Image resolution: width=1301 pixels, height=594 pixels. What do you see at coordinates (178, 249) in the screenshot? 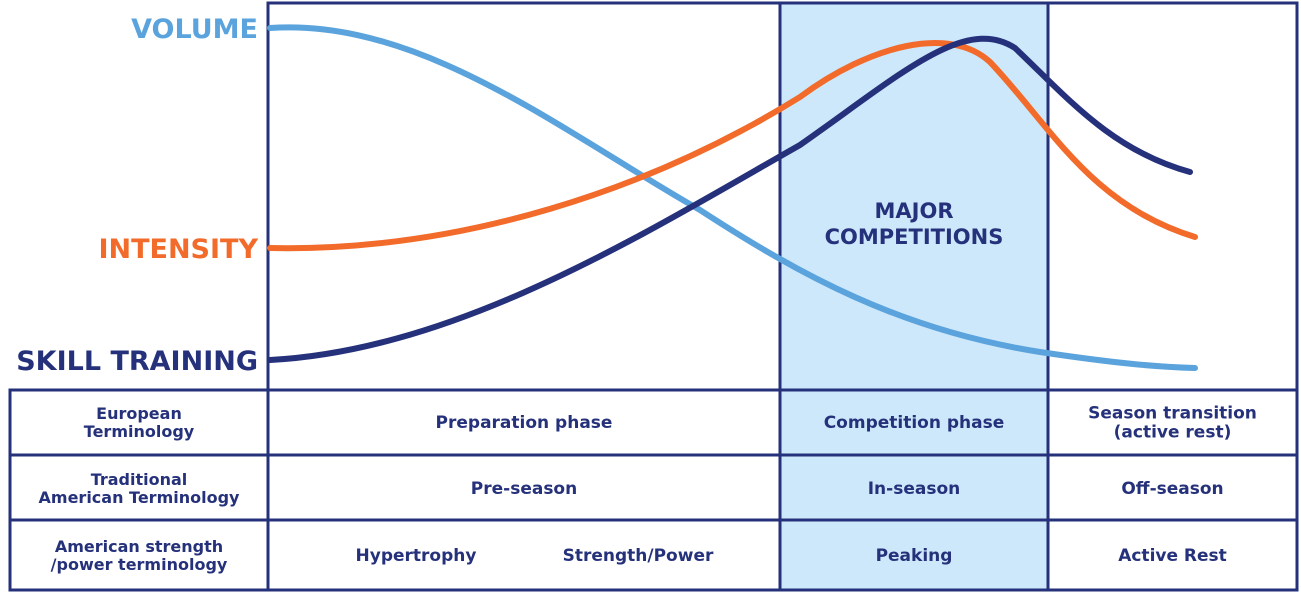
I see `intensity-label: INTENSITY` at bounding box center [178, 249].